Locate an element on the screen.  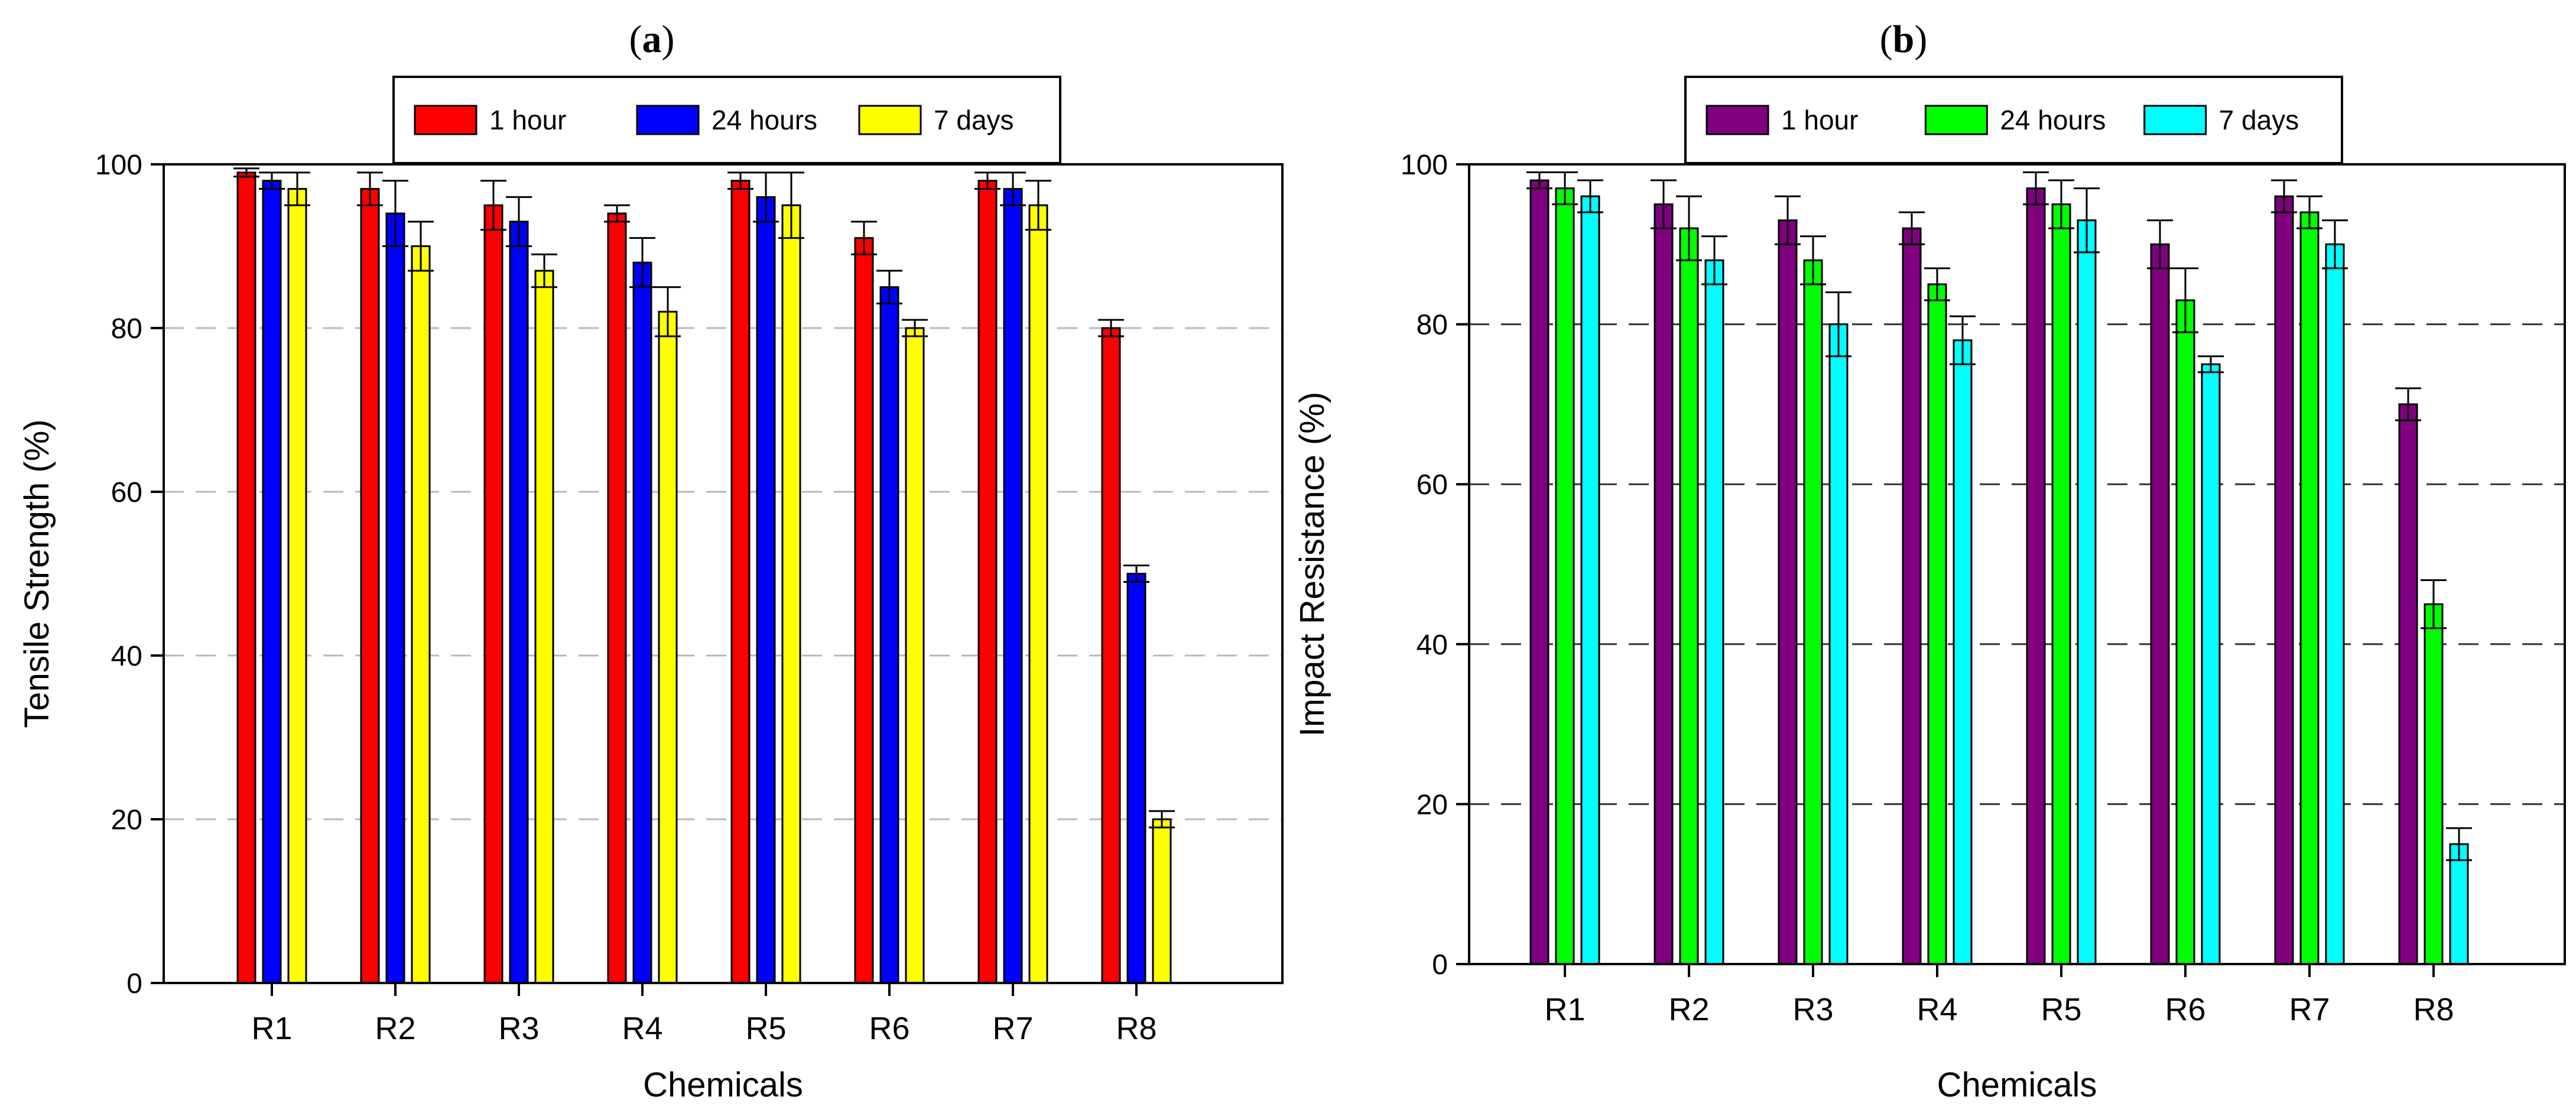
panel-label: (b) is located at coordinates (1904, 39).